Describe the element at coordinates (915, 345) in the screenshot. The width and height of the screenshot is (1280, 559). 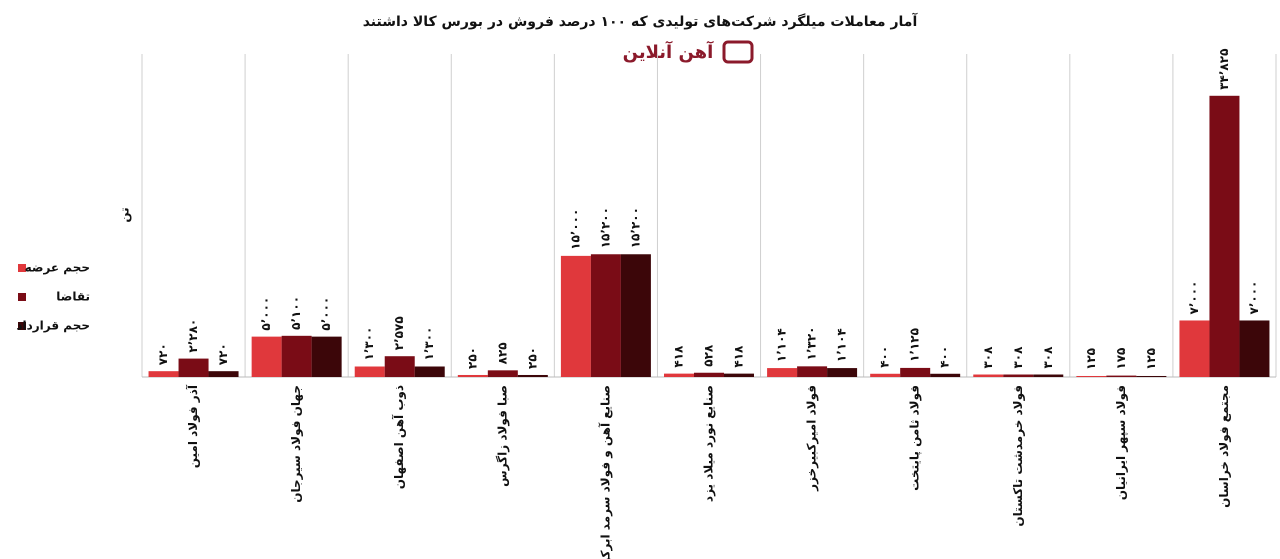
I see `data-label: ۱٬۱۲۵` at that location.